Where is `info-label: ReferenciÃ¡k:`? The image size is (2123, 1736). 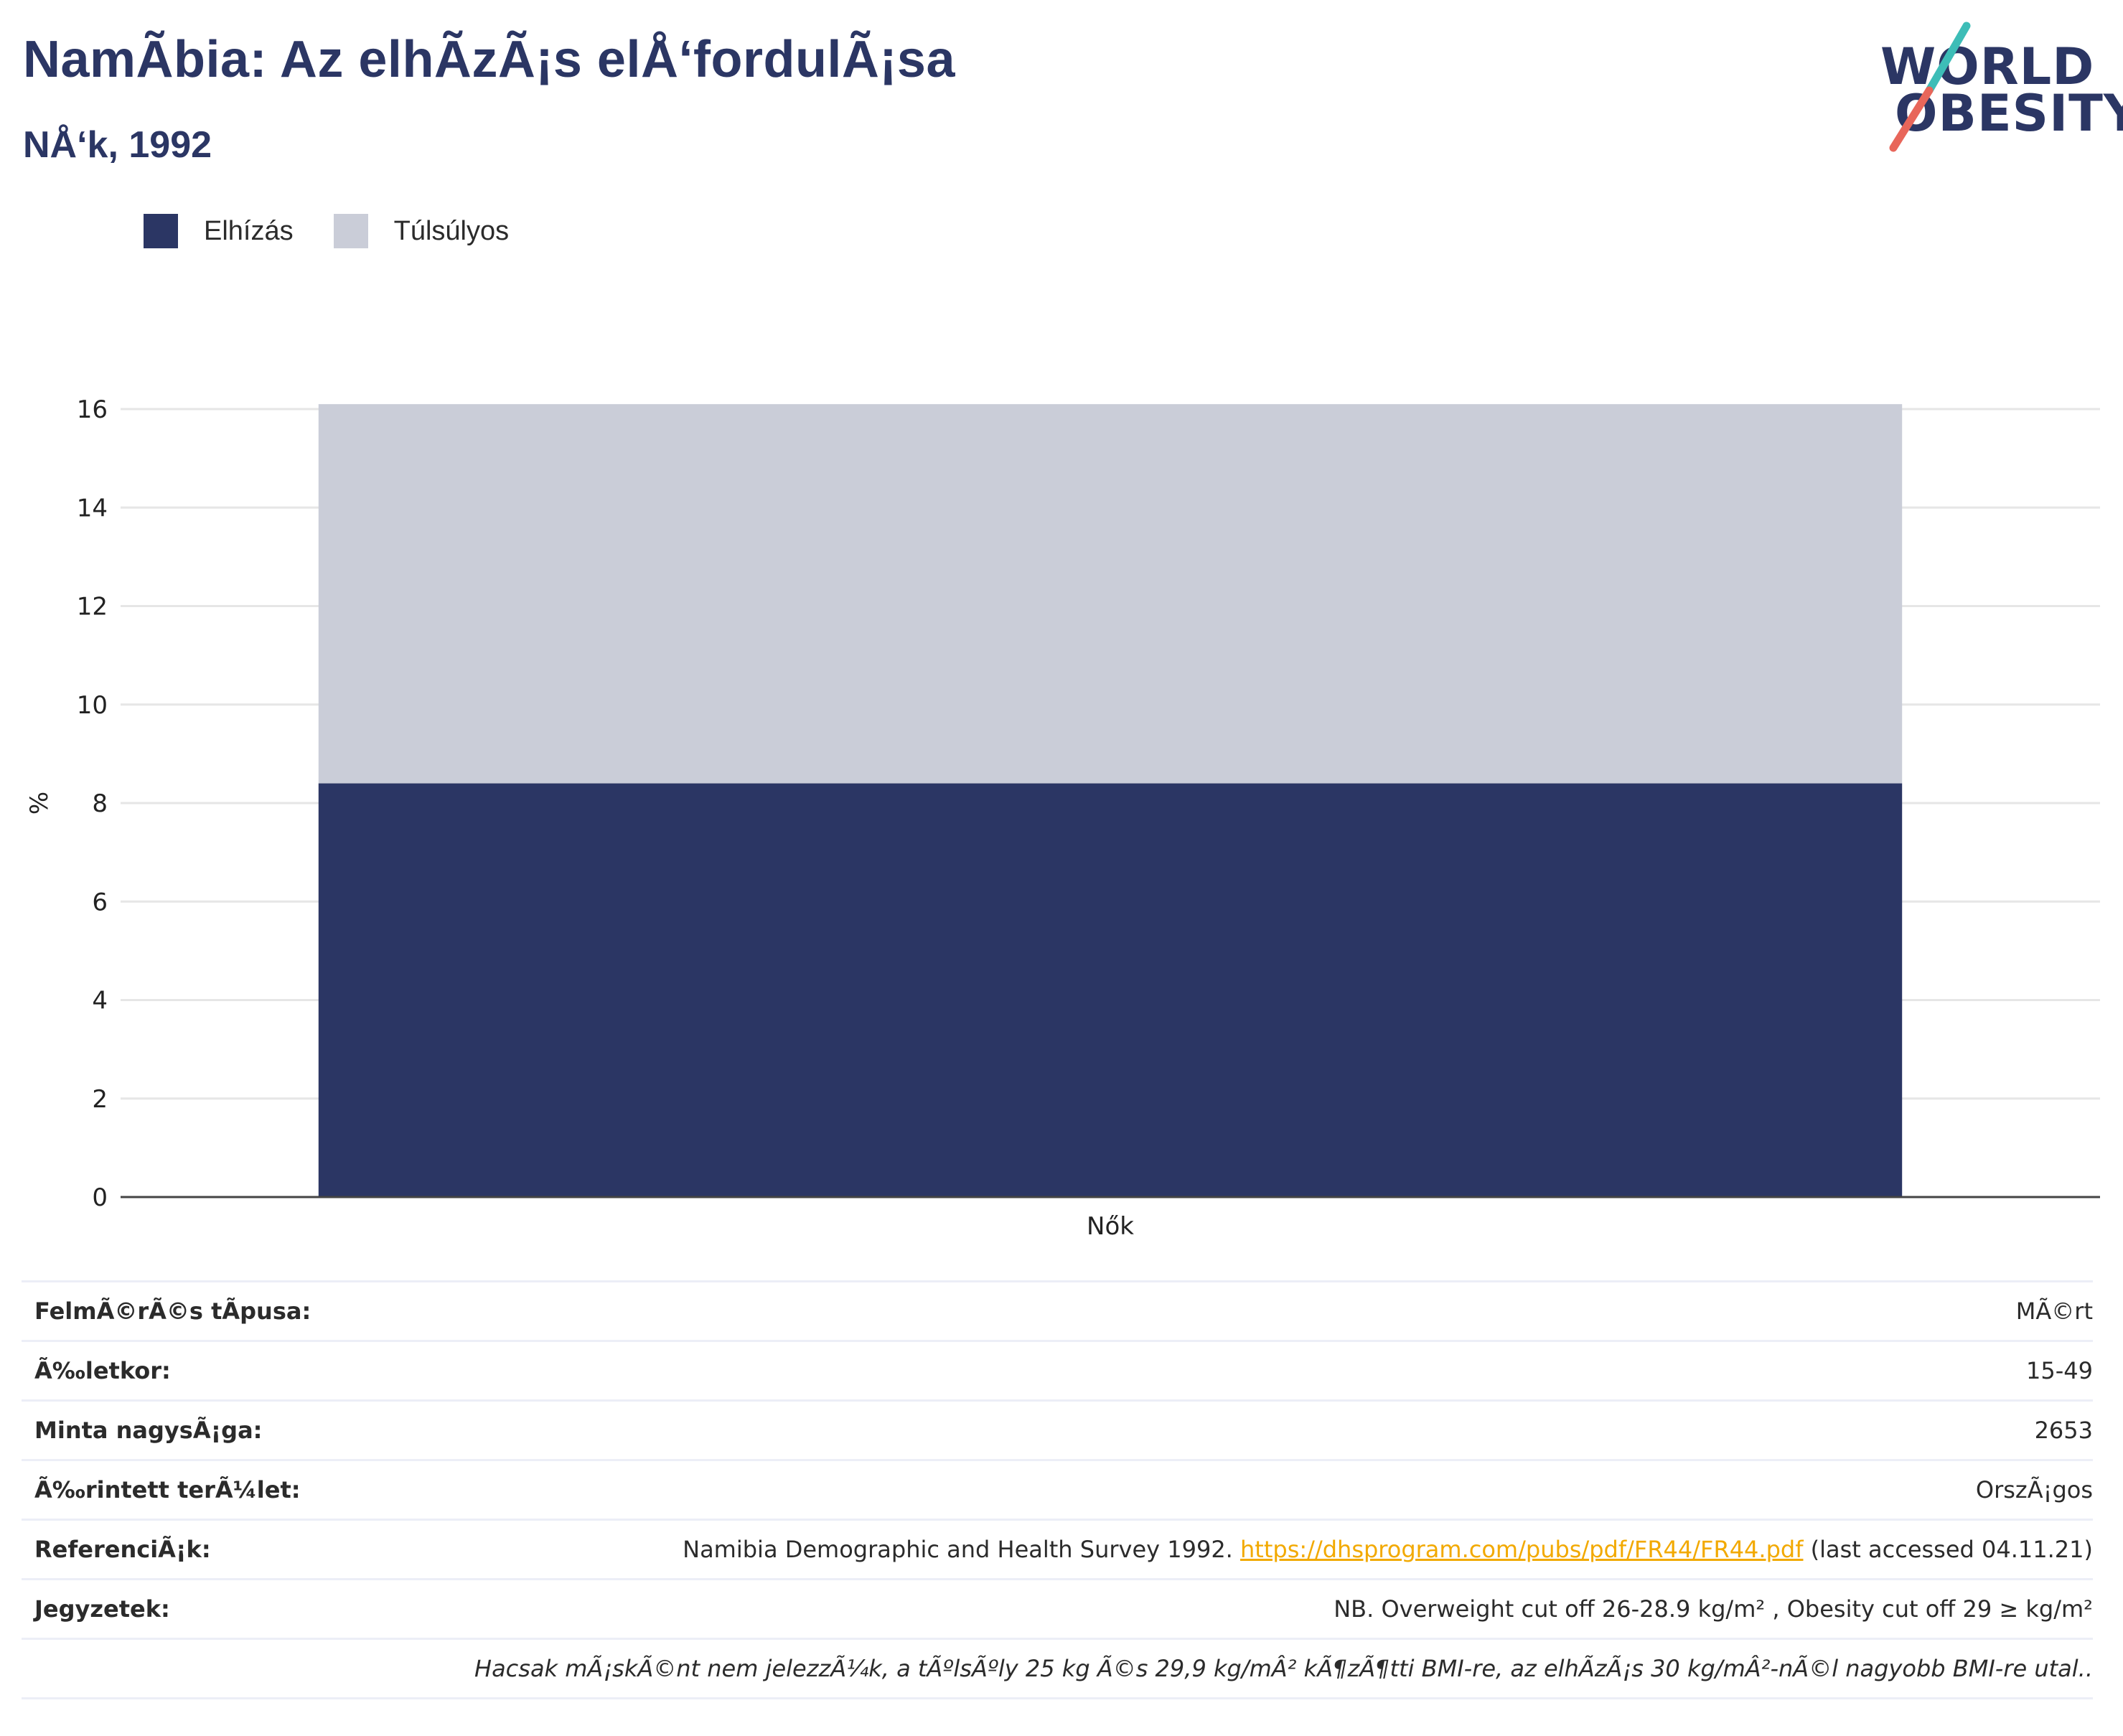
info-label: ReferenciÃ¡k: is located at coordinates (122, 1549).